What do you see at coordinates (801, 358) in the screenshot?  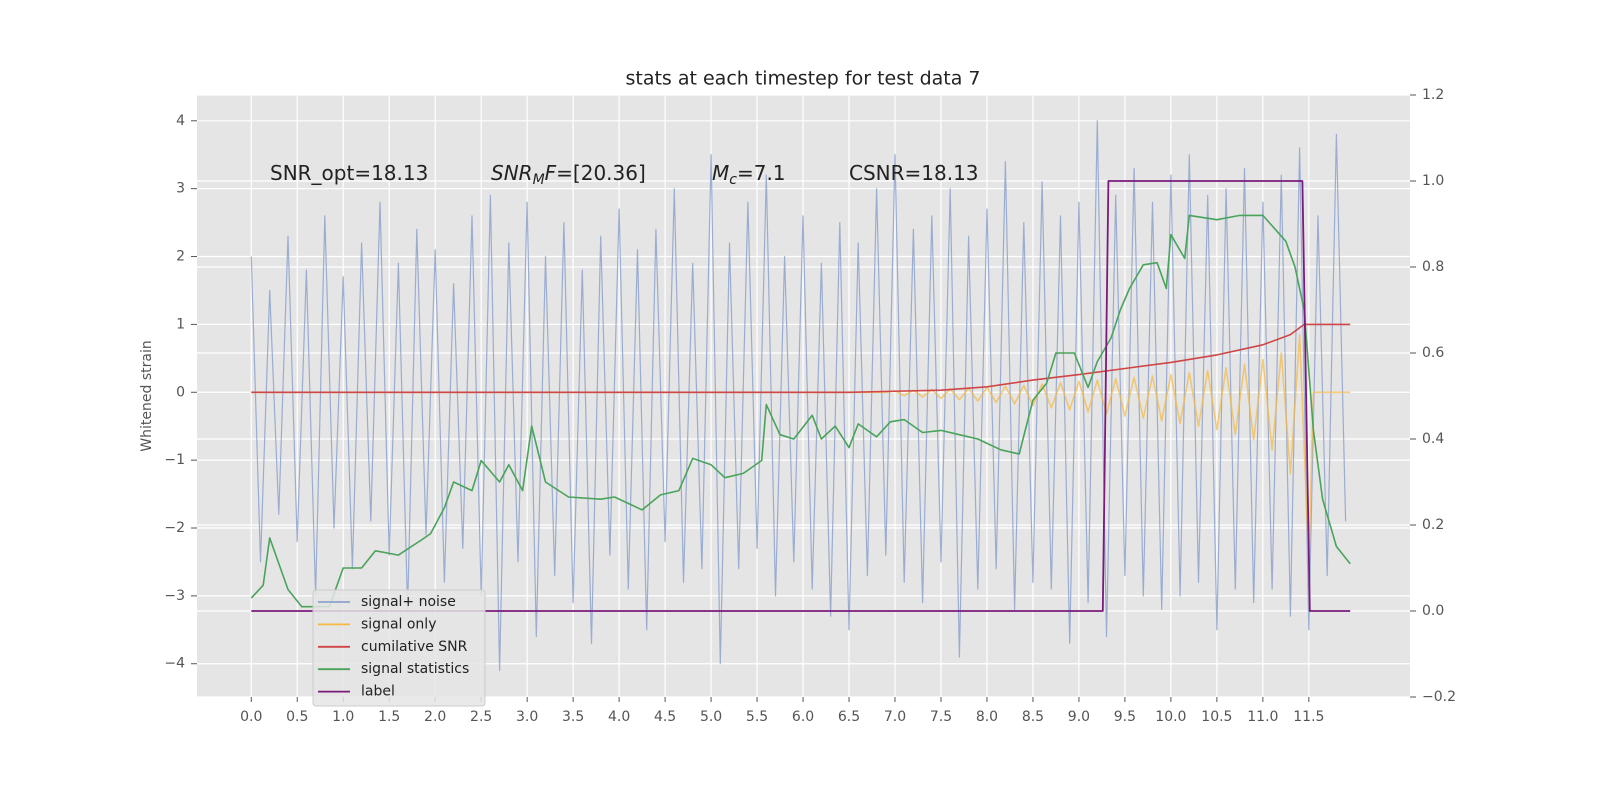 I see `series-line` at bounding box center [801, 358].